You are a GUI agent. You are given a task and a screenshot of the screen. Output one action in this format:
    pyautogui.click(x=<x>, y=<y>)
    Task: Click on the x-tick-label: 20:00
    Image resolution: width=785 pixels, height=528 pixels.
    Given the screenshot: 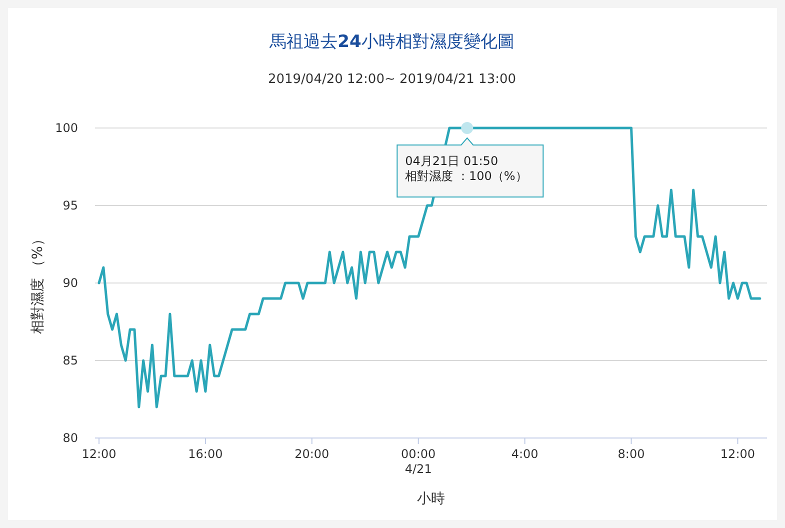 What is the action you would take?
    pyautogui.click(x=312, y=454)
    